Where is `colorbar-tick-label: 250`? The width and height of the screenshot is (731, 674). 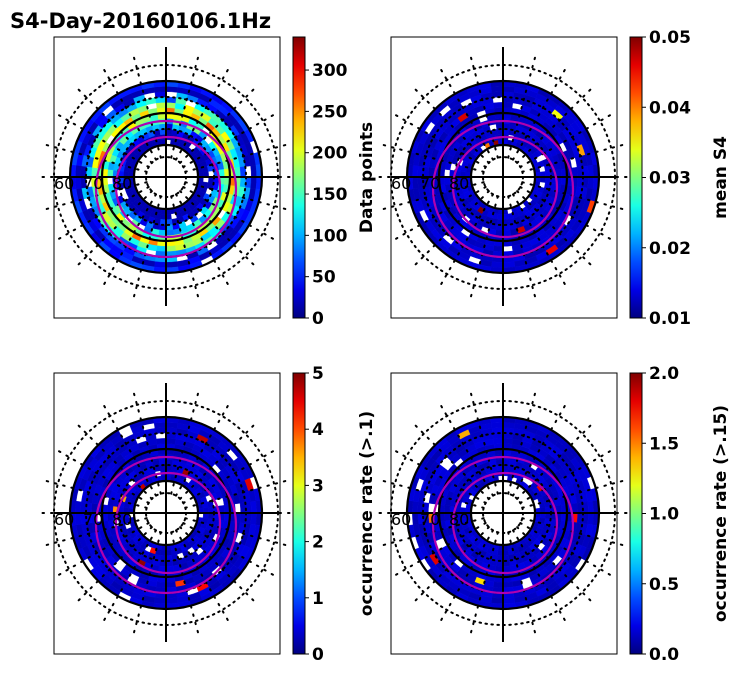 colorbar-tick-label: 250 is located at coordinates (330, 112).